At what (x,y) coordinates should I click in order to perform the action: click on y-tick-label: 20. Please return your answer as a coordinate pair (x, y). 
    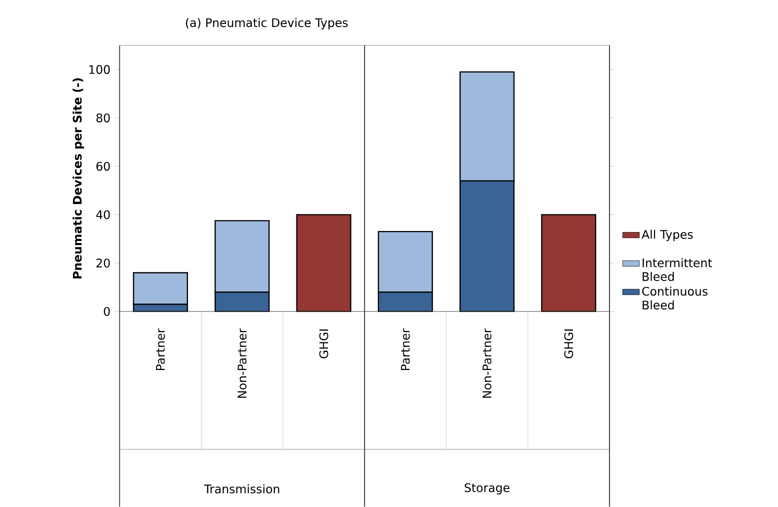
    Looking at the image, I should click on (103, 263).